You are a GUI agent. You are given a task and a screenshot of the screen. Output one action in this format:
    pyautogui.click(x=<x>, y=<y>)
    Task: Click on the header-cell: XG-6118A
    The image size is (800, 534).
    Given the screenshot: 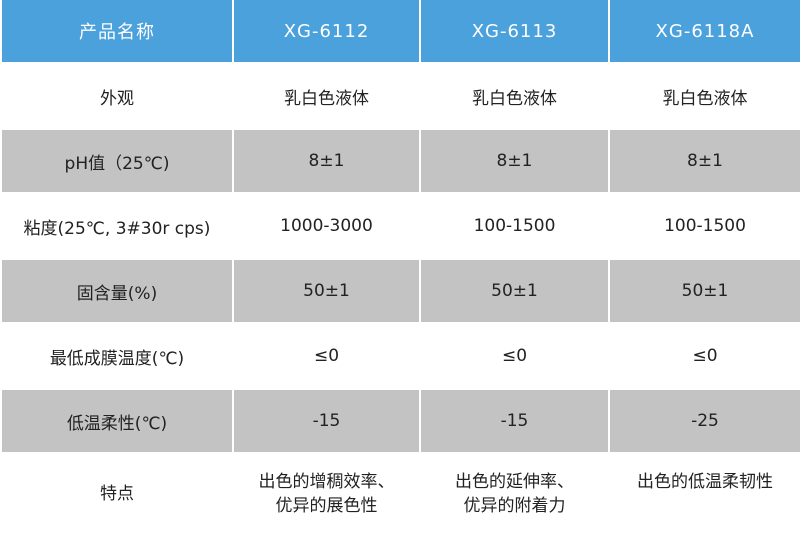 What is the action you would take?
    pyautogui.click(x=704, y=32)
    